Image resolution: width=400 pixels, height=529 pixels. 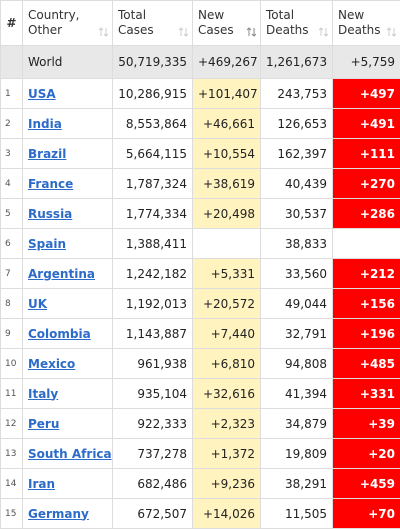 I want to click on country-cell: India, so click(x=68, y=124).